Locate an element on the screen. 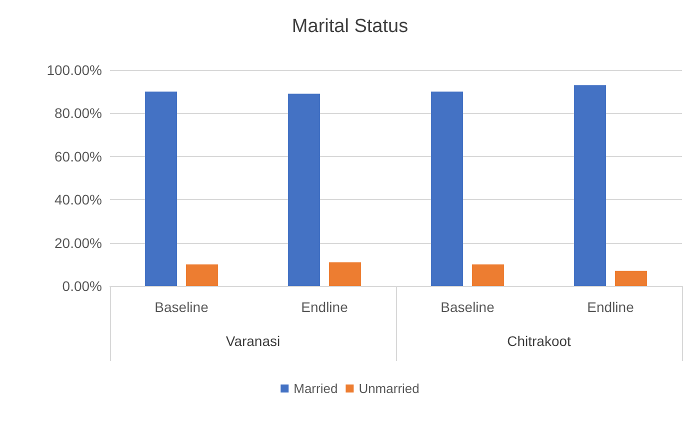 The width and height of the screenshot is (700, 422). legend-label: Married is located at coordinates (316, 388).